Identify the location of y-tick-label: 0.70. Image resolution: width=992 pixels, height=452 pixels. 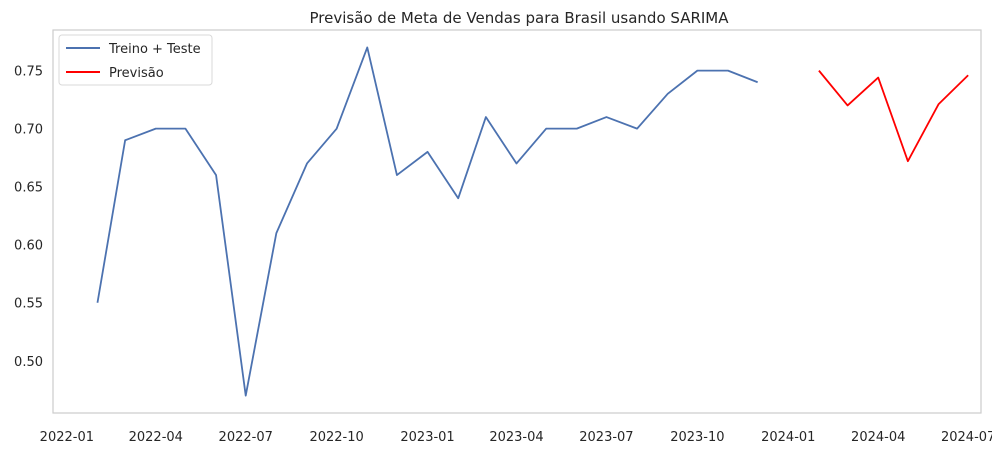
(28, 130).